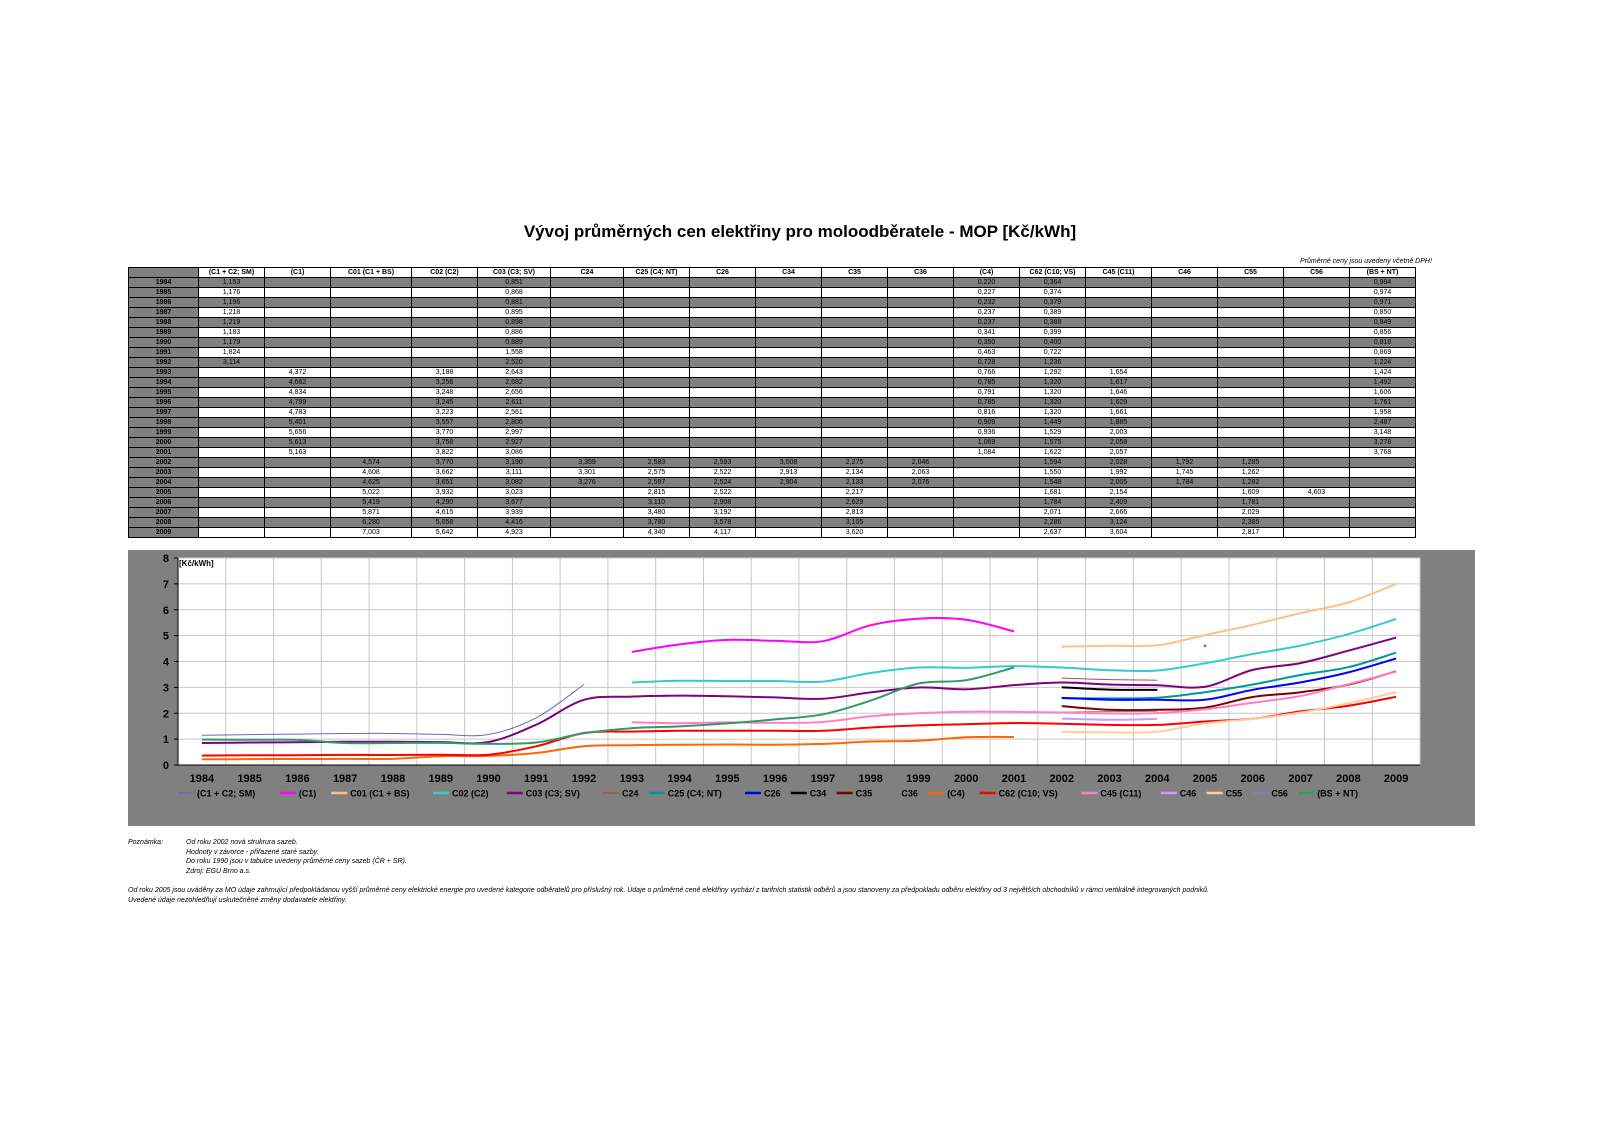 The image size is (1600, 1131). Describe the element at coordinates (514, 412) in the screenshot. I see `table-cell: 2,561` at that location.